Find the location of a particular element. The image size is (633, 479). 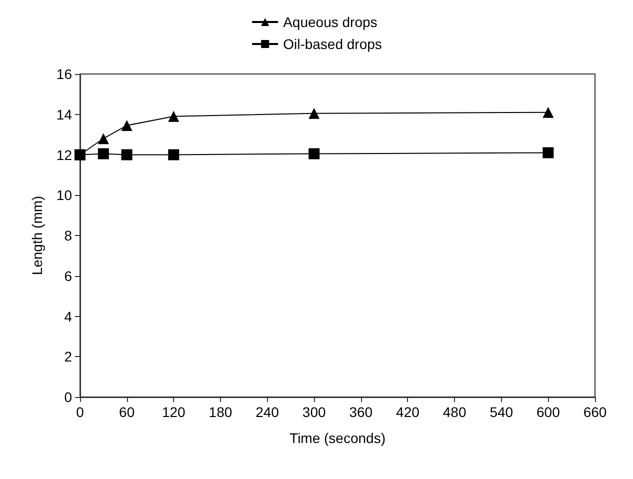

y-tick-label: 14 is located at coordinates (64, 114).